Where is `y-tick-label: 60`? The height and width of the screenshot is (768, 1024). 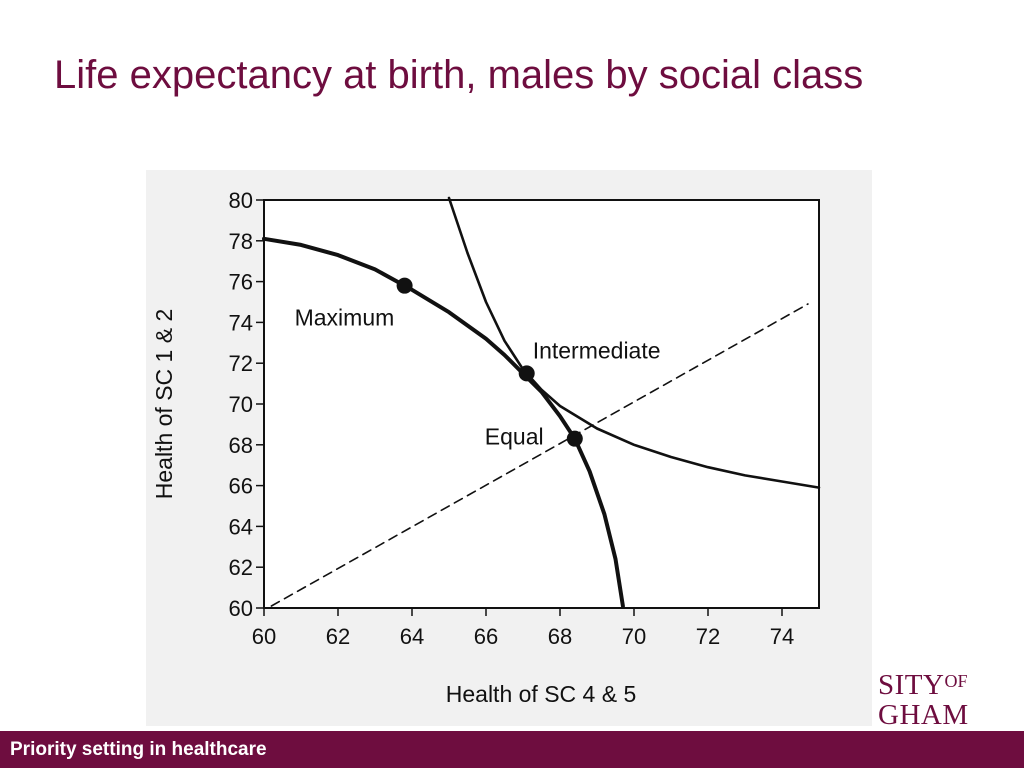 y-tick-label: 60 is located at coordinates (241, 608).